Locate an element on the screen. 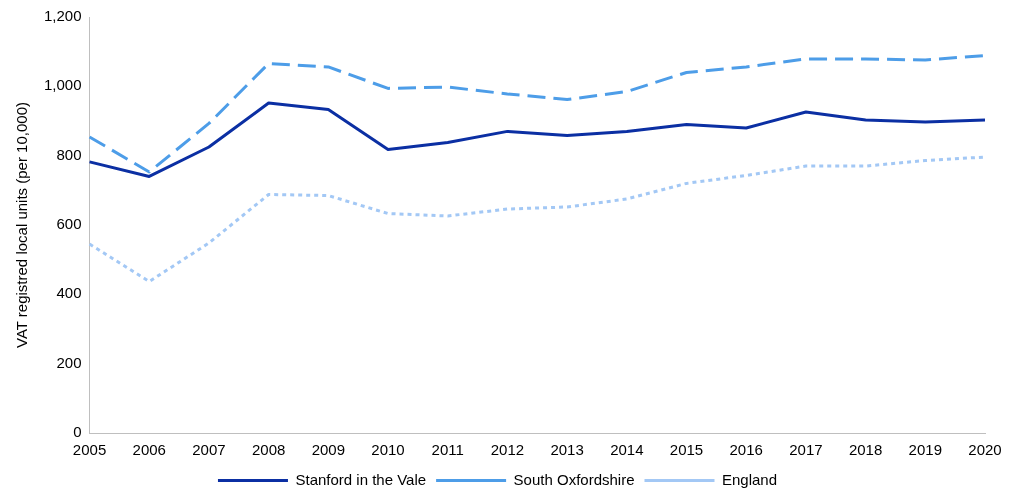  y-tick-label: 1,000 is located at coordinates (62, 85).